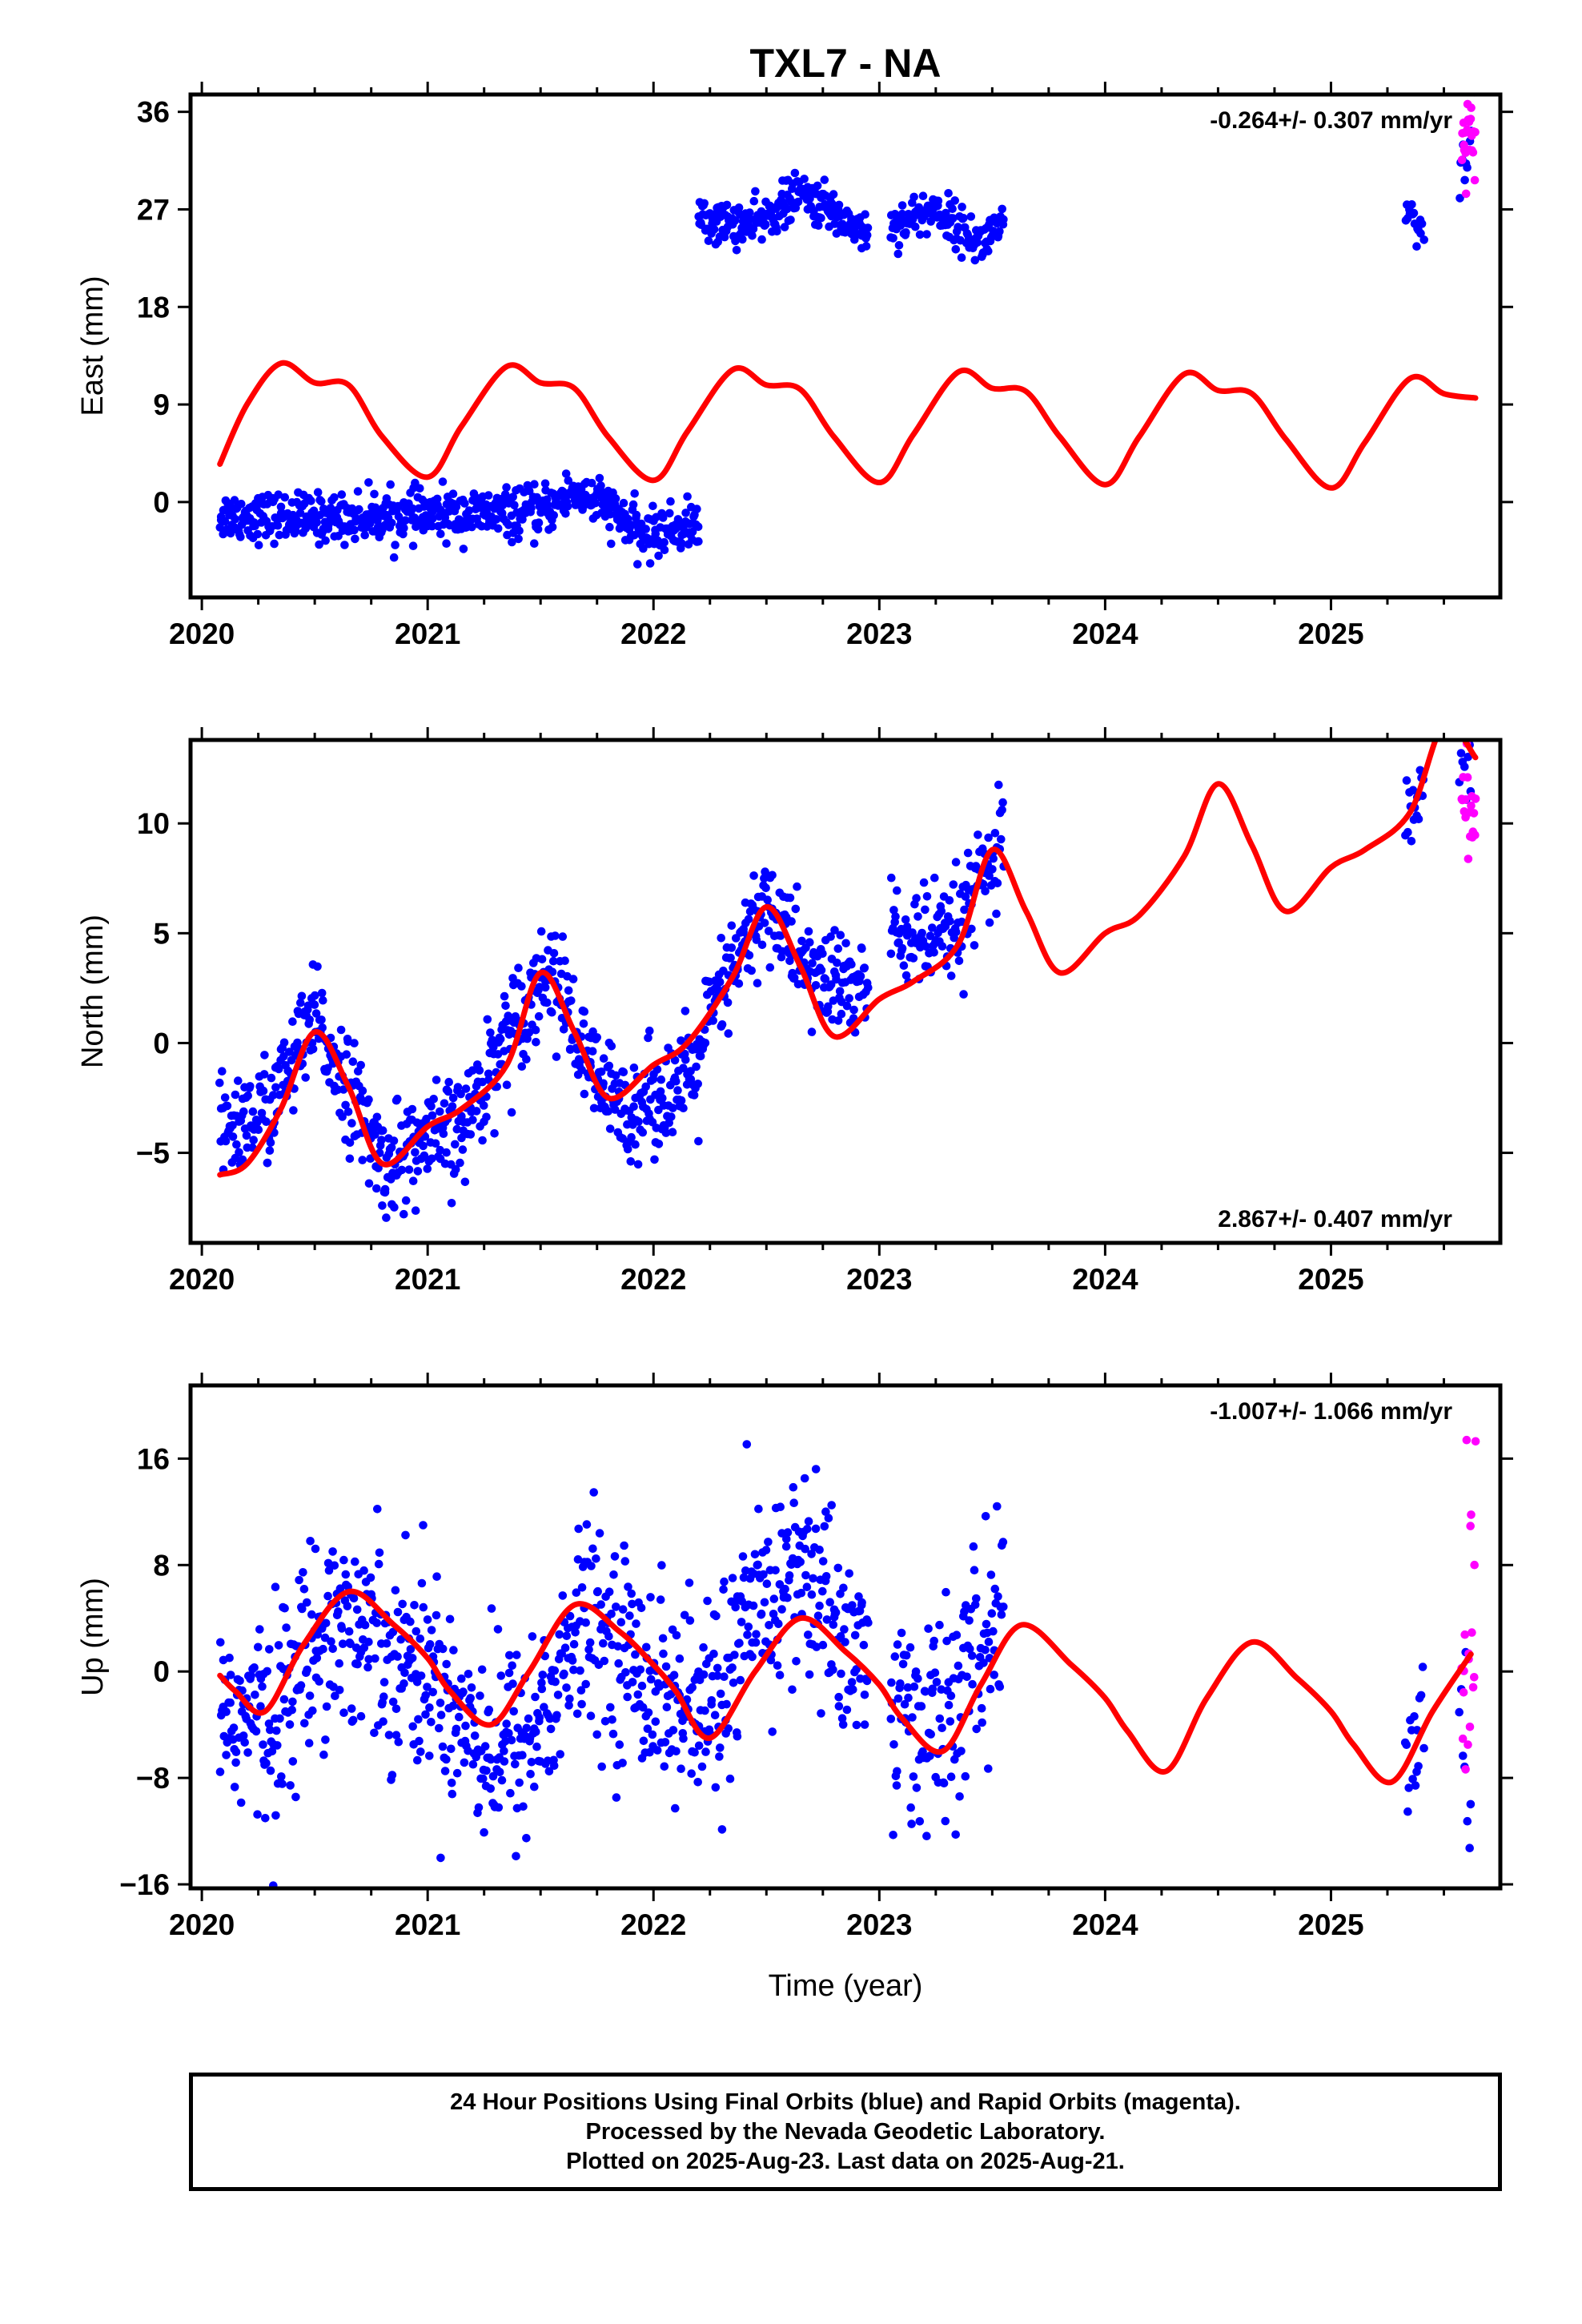  I want to click on rapid-orbit-point, so click(1474, 813).